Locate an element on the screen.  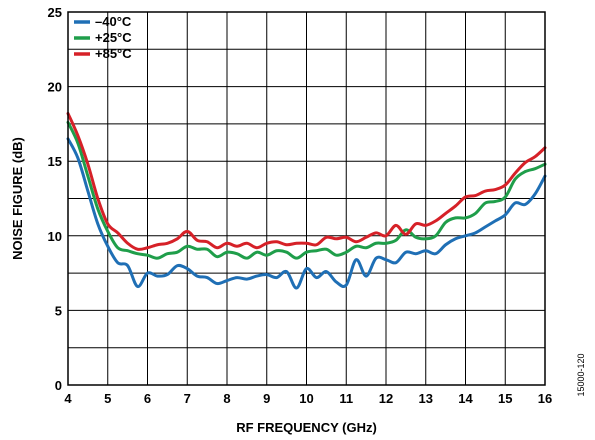
x-axis-title: RF FREQUENCY (GHz) is located at coordinates (306, 427).